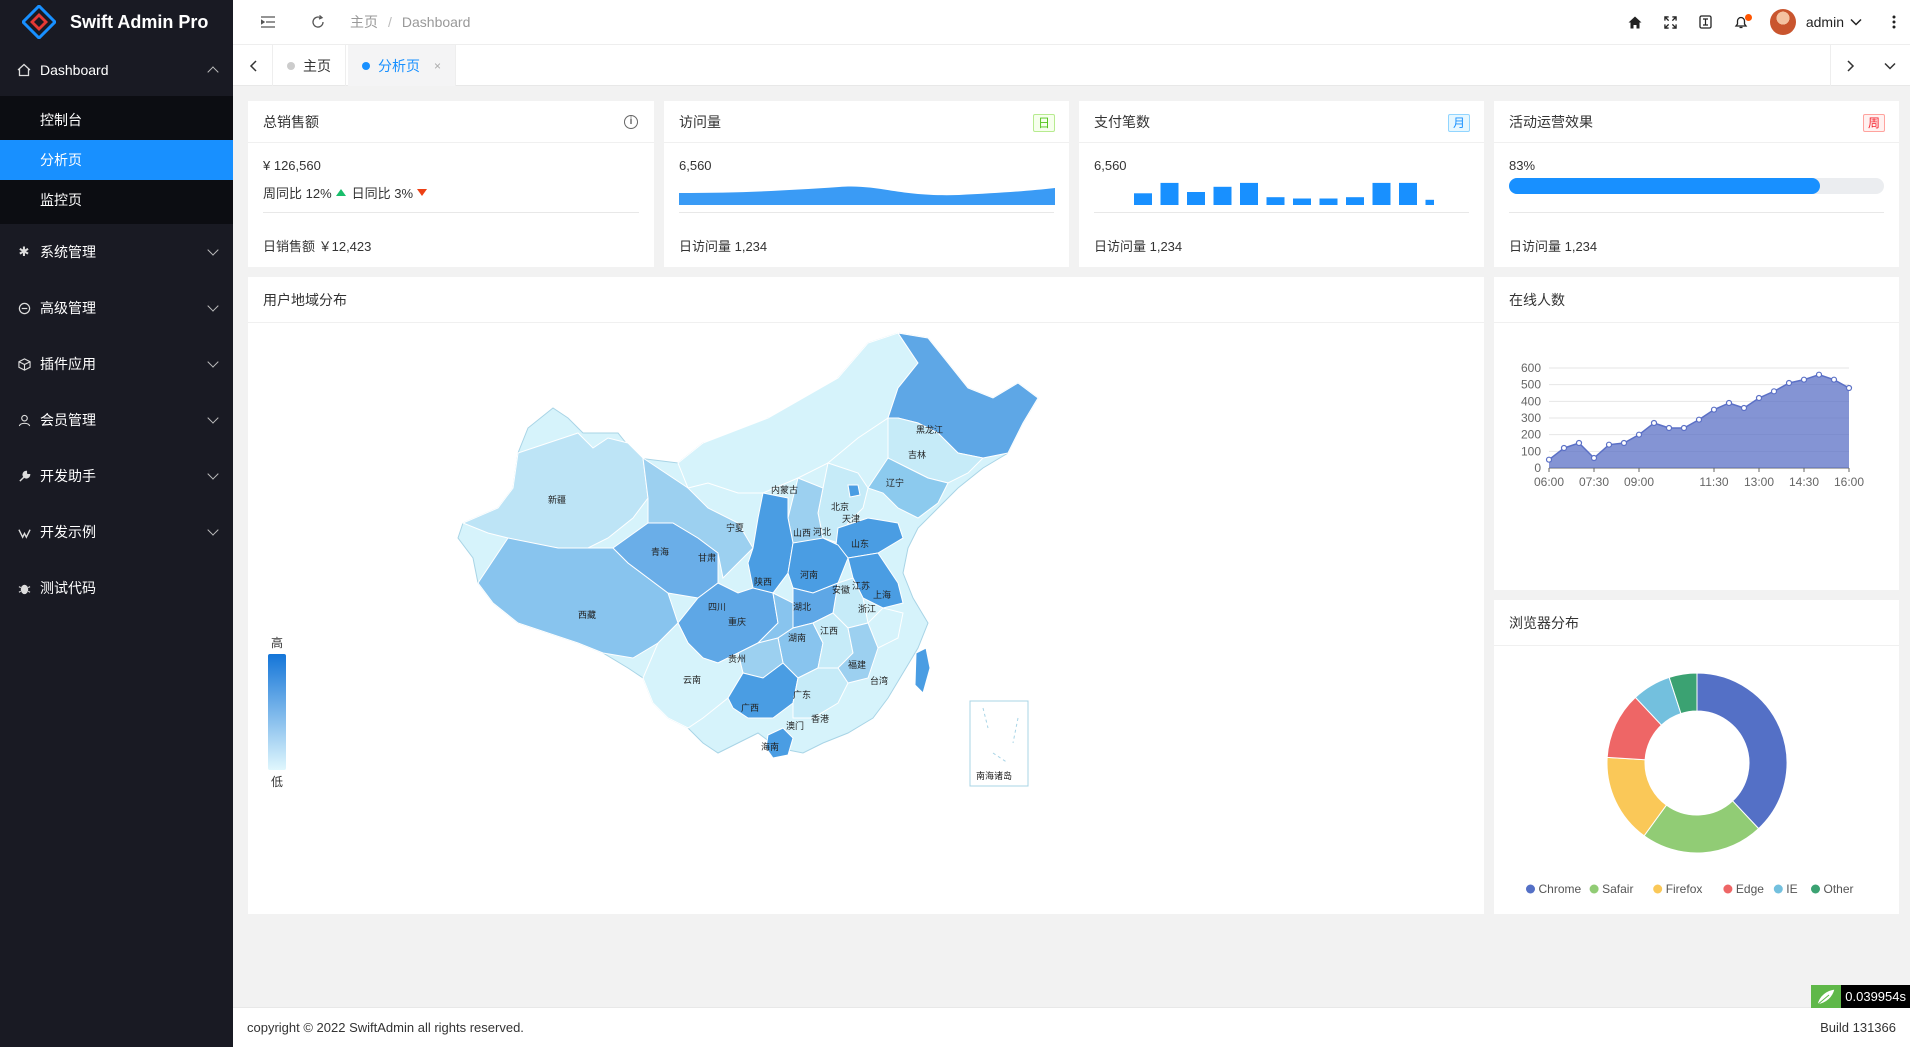 The width and height of the screenshot is (1910, 1047). What do you see at coordinates (1670, 22) in the screenshot?
I see `fullscreen-icon` at bounding box center [1670, 22].